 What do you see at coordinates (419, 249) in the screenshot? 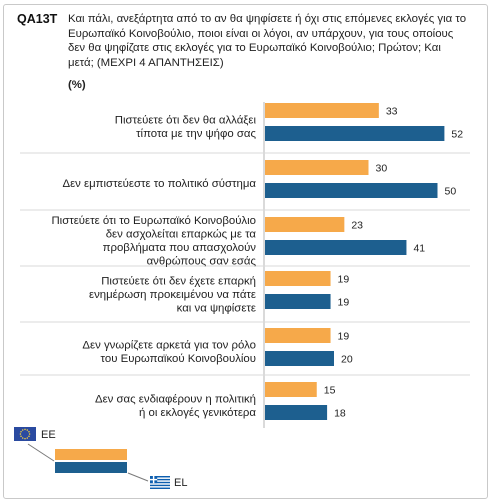
I see `data-label-el: 41` at bounding box center [419, 249].